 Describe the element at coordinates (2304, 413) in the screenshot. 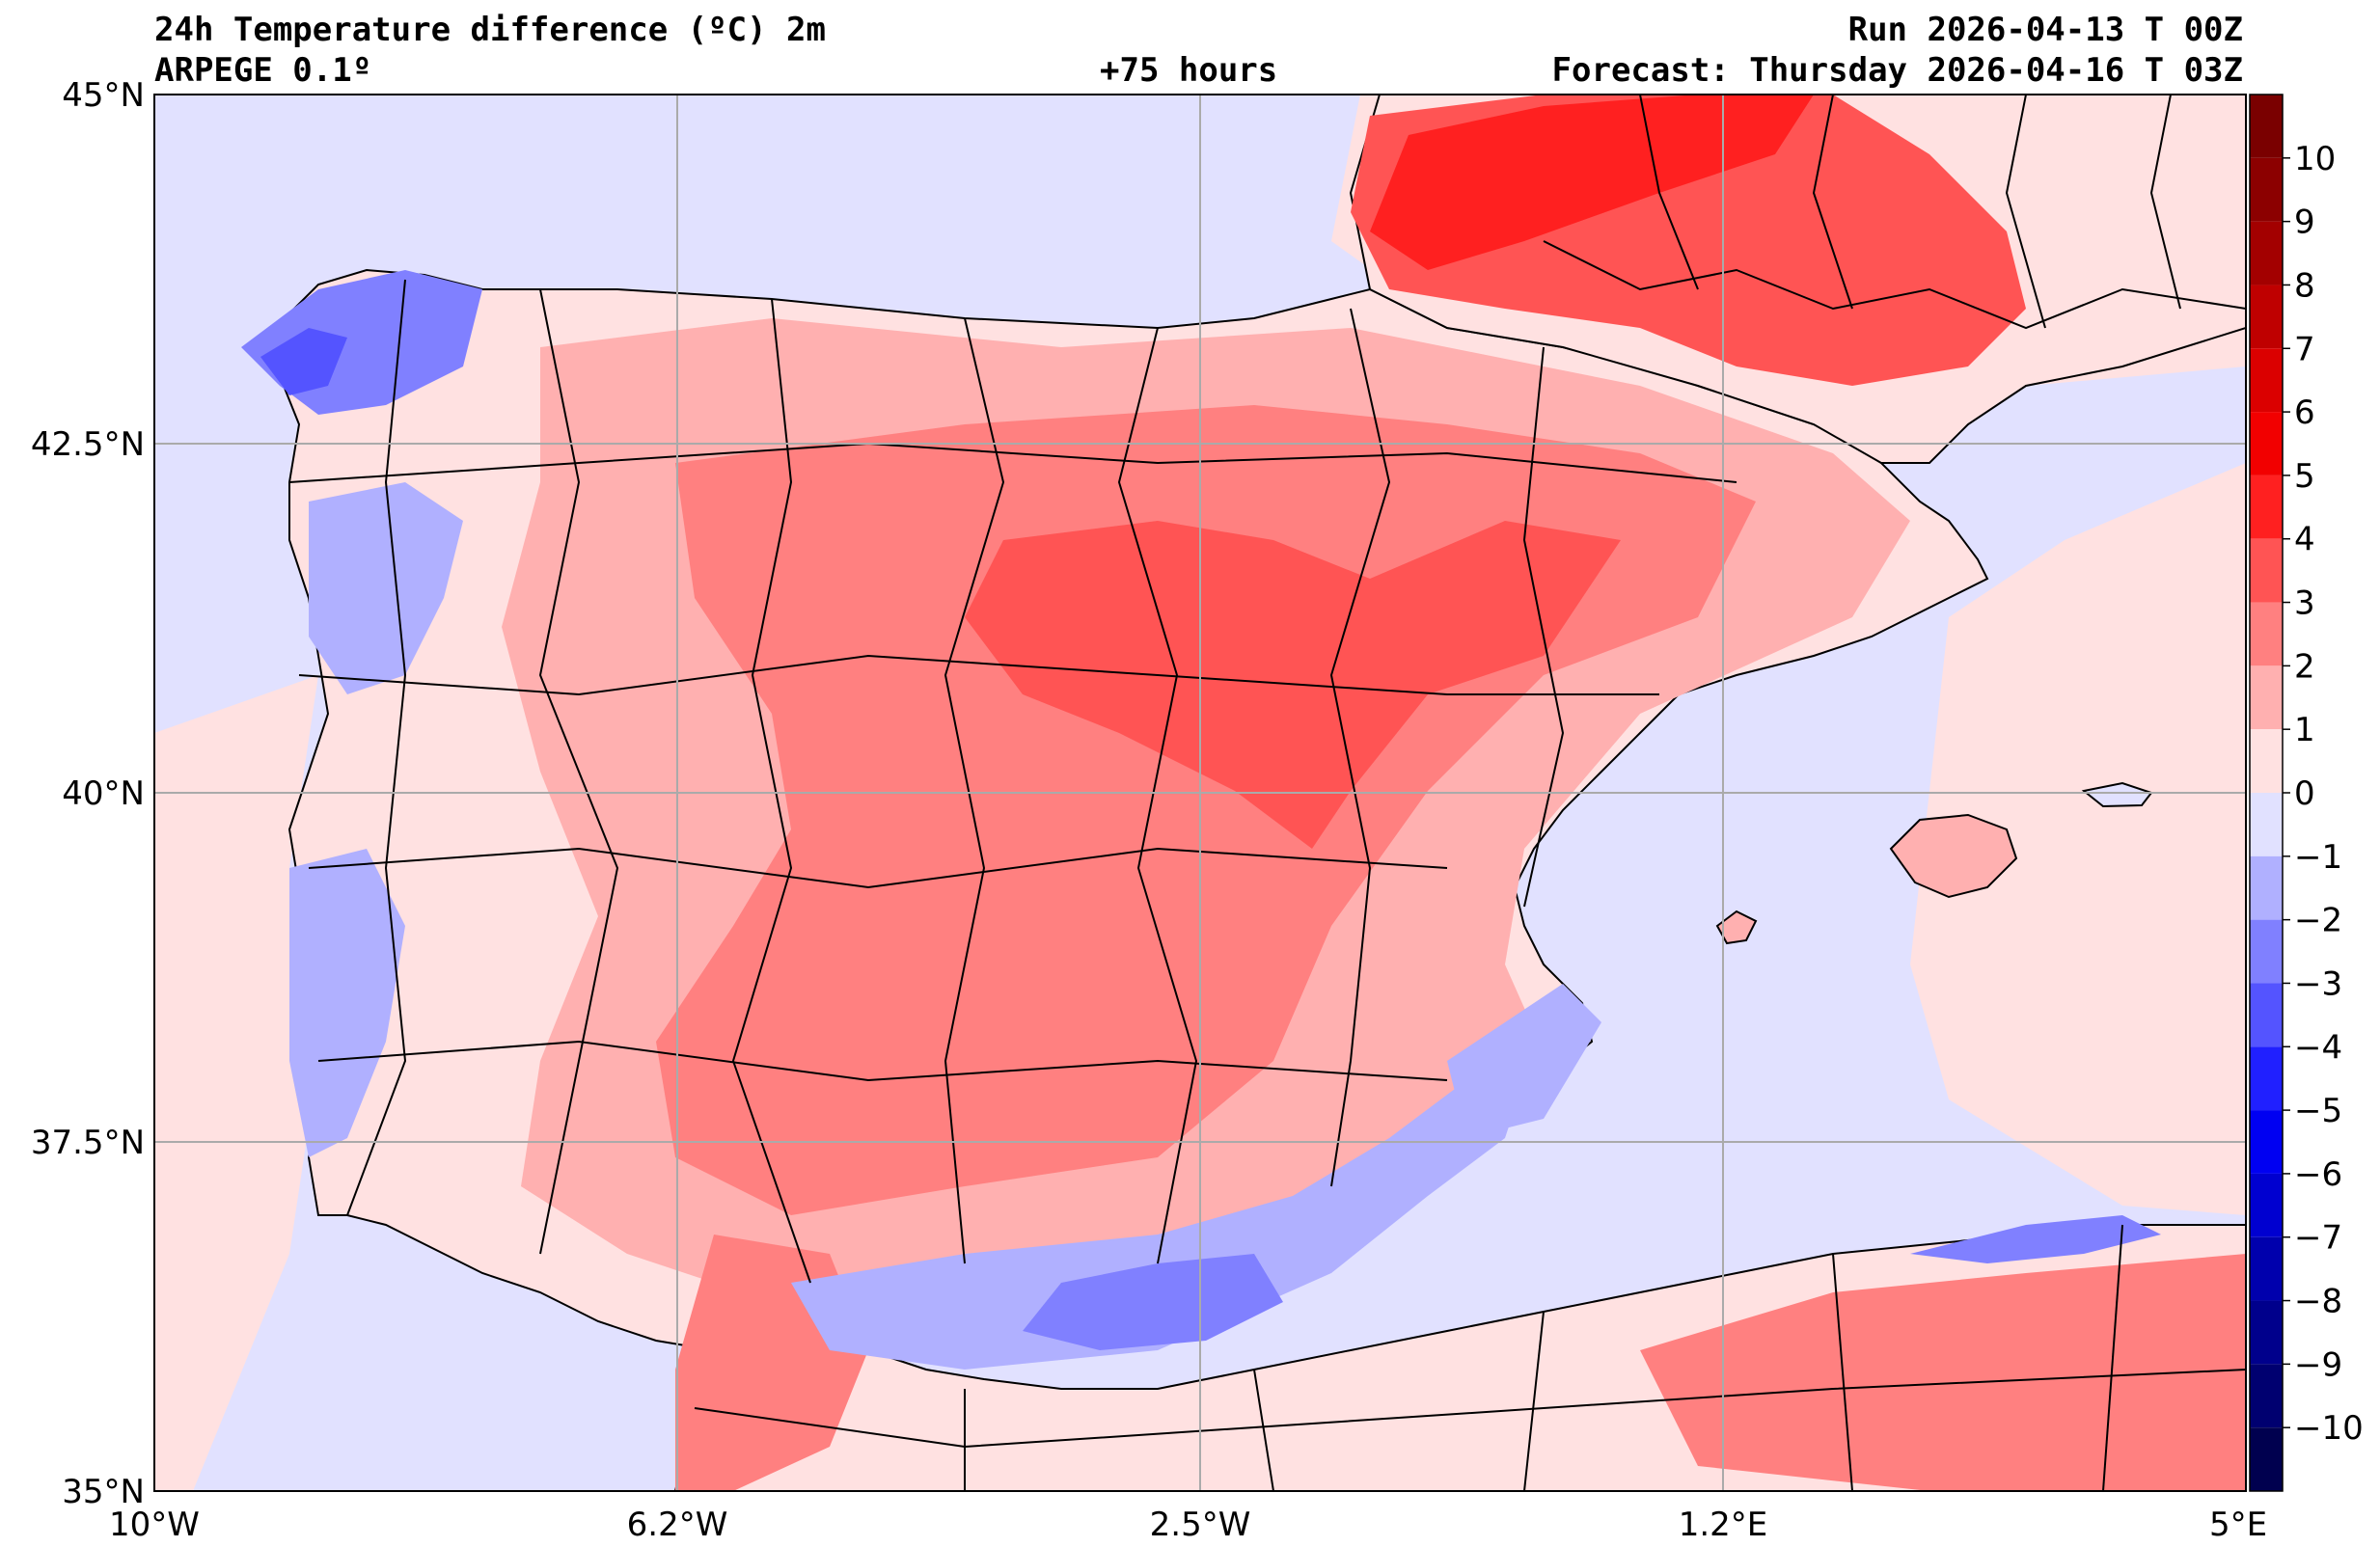

I see `colorbar-label: 6` at that location.